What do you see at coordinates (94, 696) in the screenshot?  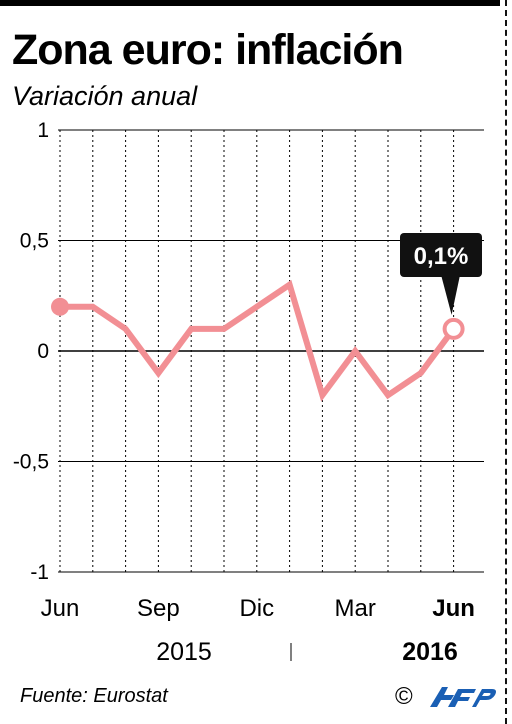 I see `source-note: Fuente: Eurostat` at bounding box center [94, 696].